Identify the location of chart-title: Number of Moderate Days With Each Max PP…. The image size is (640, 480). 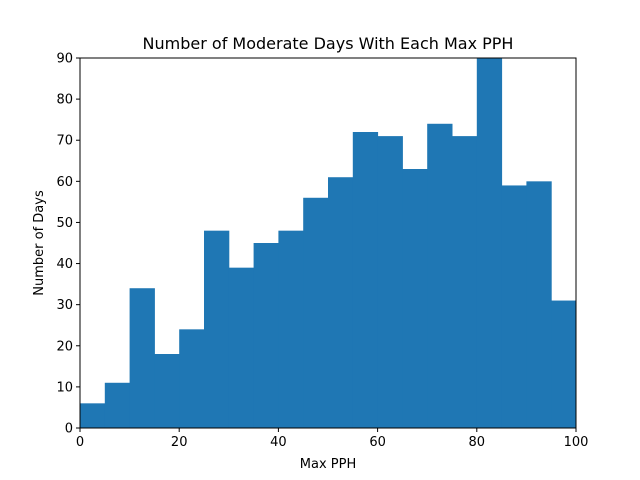
(328, 43).